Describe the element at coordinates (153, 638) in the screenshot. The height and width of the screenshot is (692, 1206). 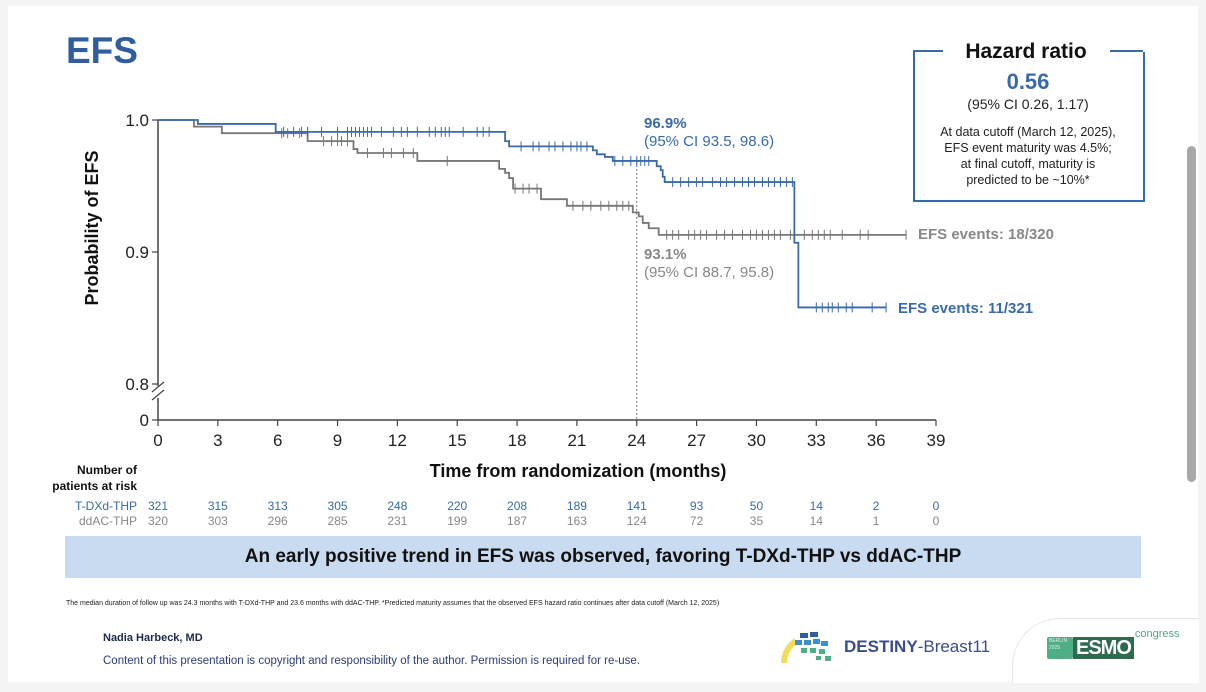
I see `author-name: Nadia Harbeck, MD` at that location.